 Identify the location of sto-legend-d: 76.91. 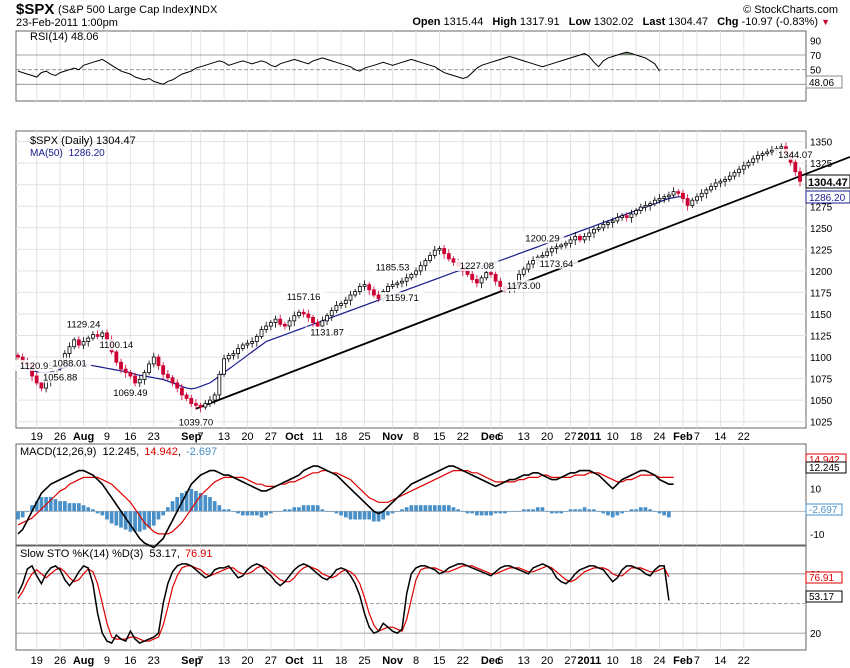
(199, 554).